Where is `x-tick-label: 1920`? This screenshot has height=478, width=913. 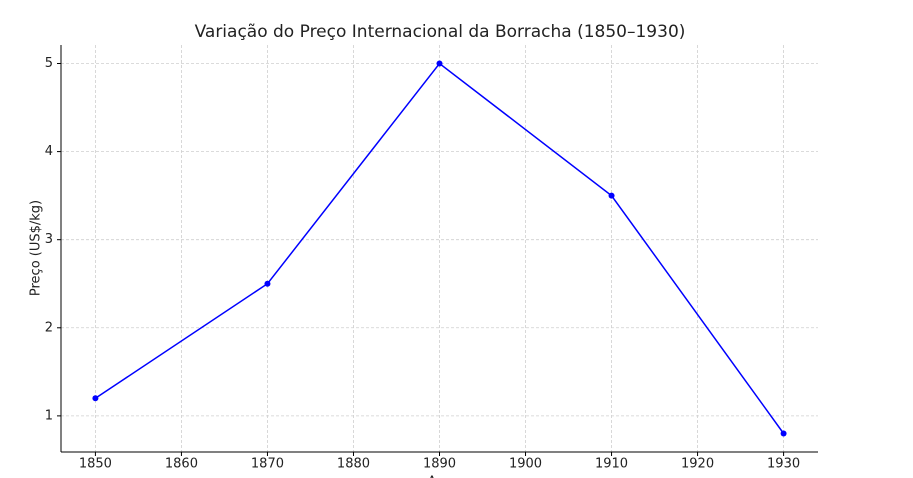 x-tick-label: 1920 is located at coordinates (697, 464).